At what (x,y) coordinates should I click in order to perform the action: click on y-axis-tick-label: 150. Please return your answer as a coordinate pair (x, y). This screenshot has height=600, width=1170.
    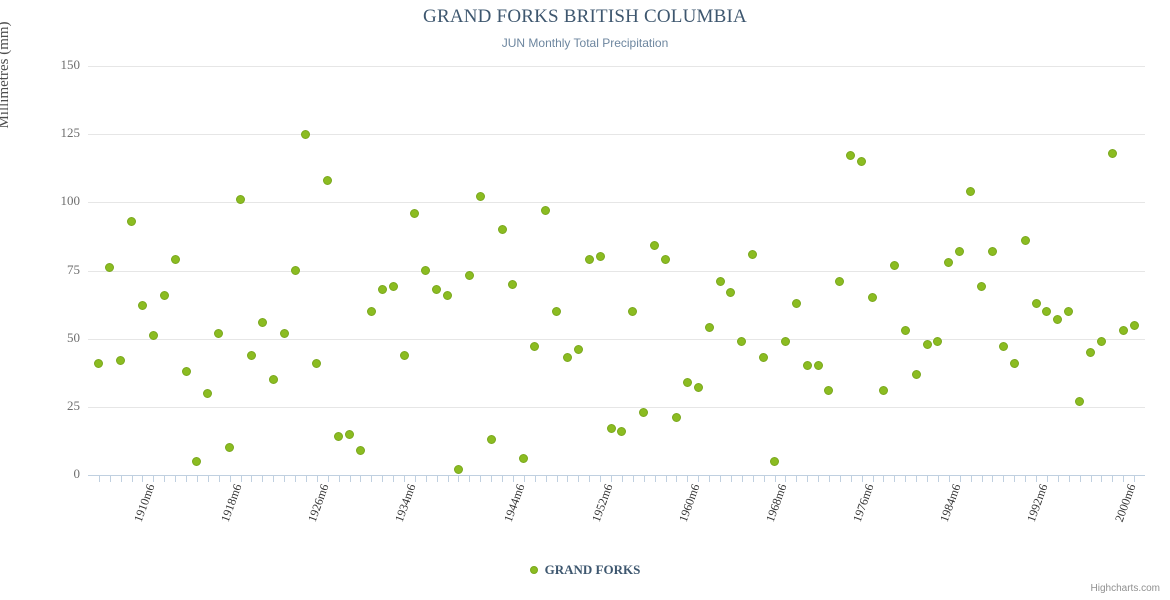
    Looking at the image, I should click on (70, 64).